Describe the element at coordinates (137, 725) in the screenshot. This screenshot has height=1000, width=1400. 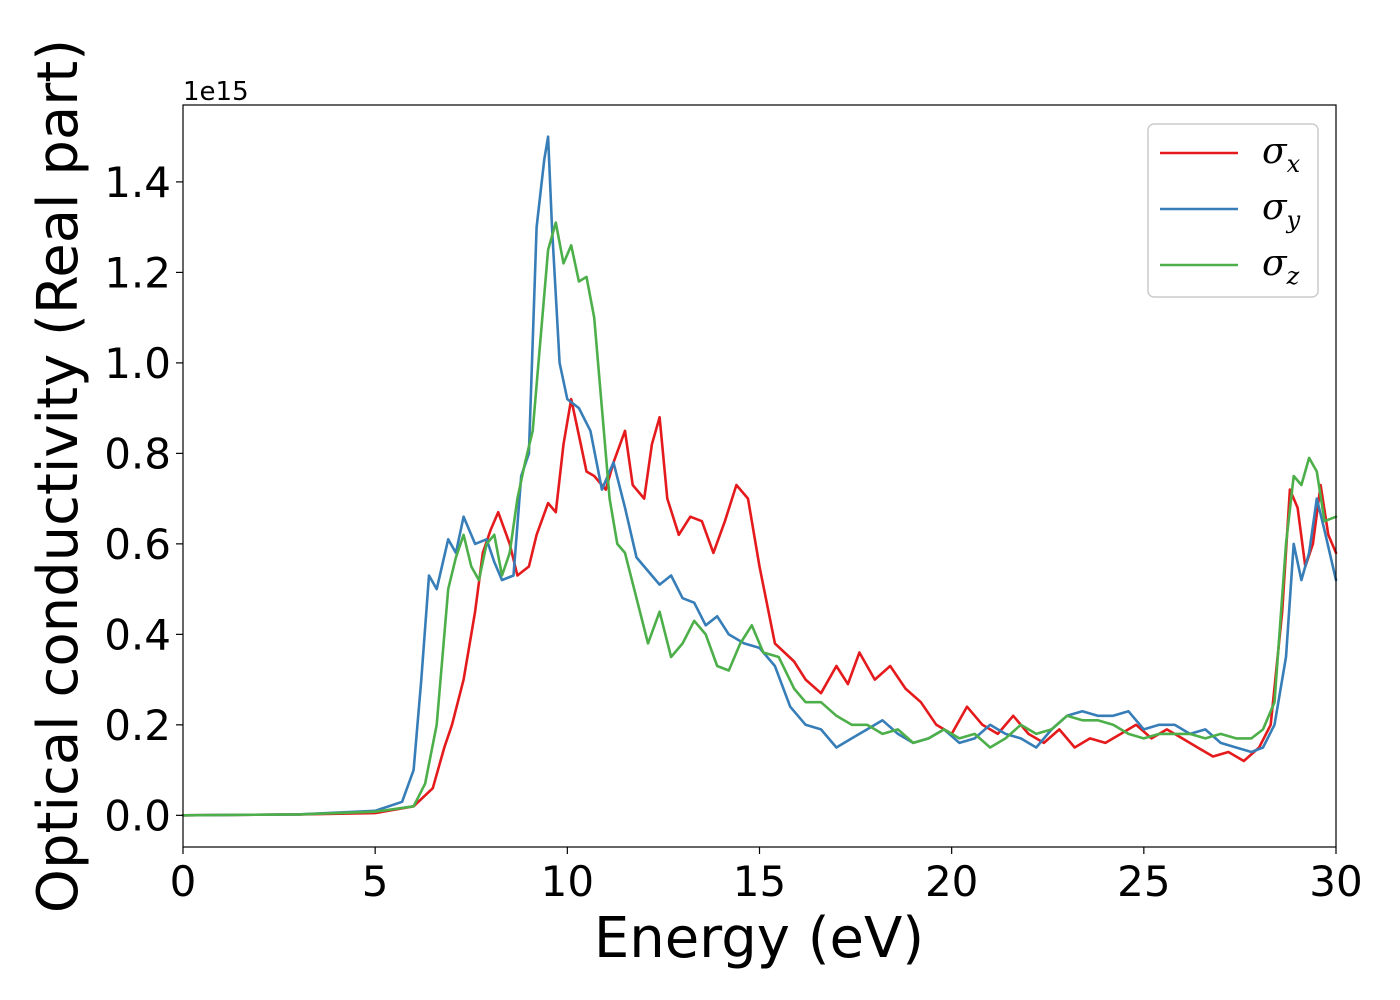
I see `y-tick-label: 0.2` at that location.